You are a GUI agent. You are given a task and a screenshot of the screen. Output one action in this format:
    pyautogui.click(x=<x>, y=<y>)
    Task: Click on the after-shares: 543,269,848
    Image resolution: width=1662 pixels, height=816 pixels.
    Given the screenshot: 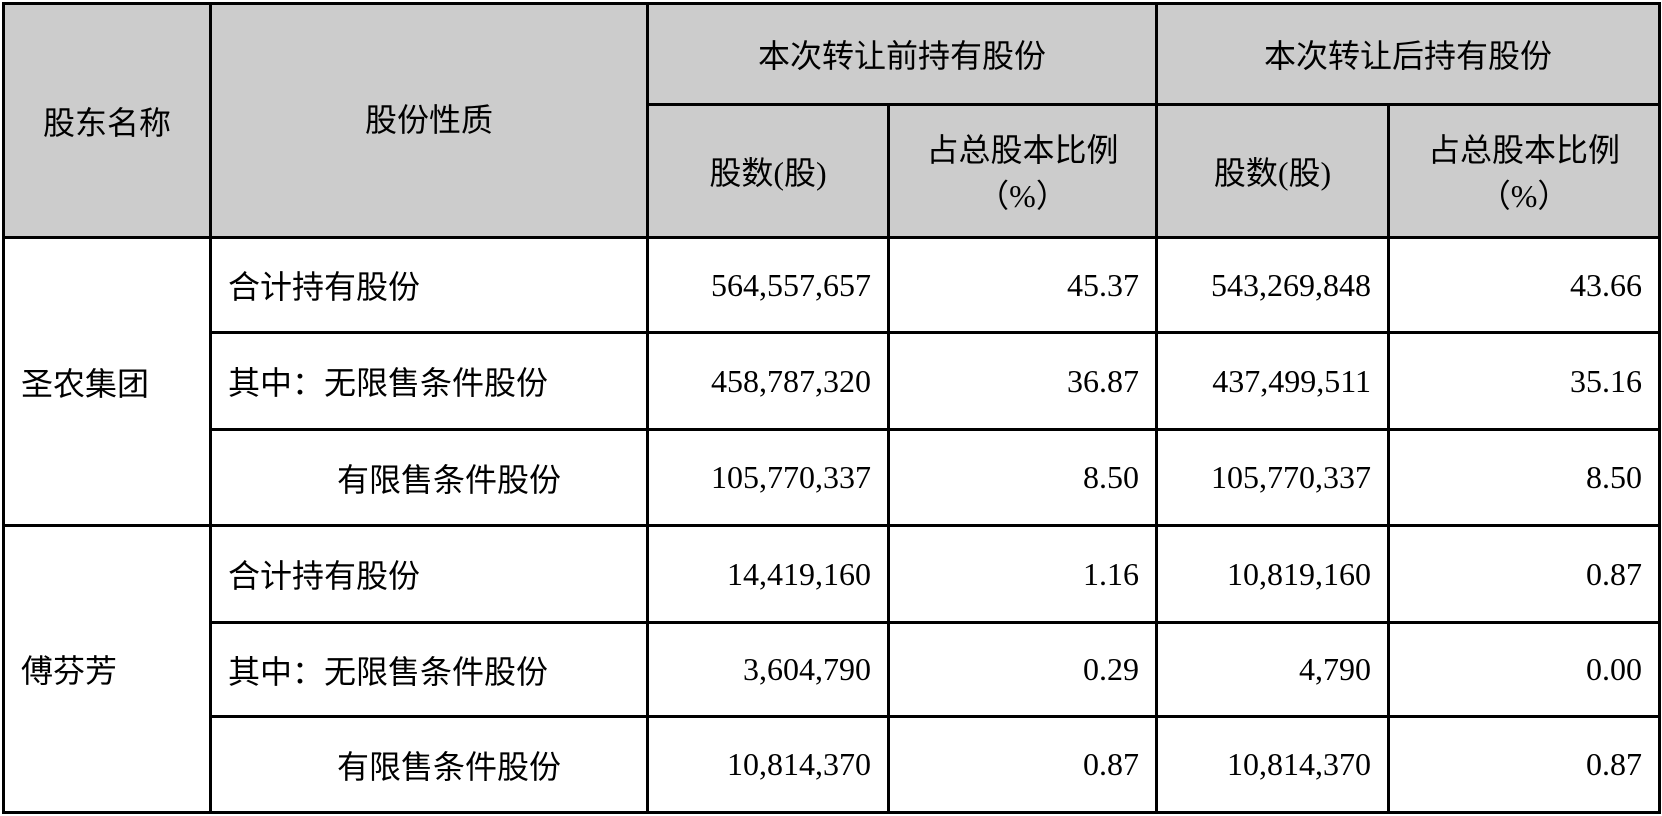 What is the action you would take?
    pyautogui.click(x=1273, y=285)
    